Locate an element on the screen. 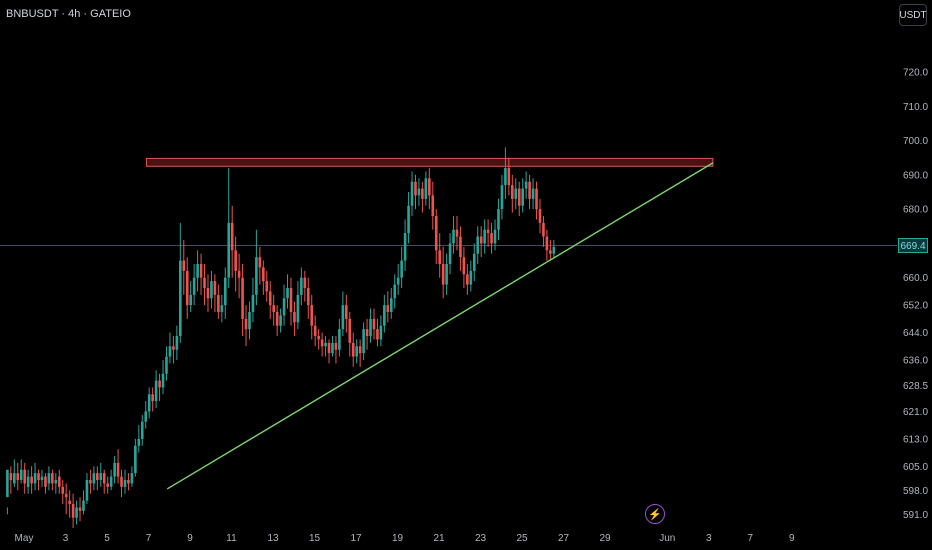 The height and width of the screenshot is (550, 932). y-tick-label: 660.0 is located at coordinates (915, 278).